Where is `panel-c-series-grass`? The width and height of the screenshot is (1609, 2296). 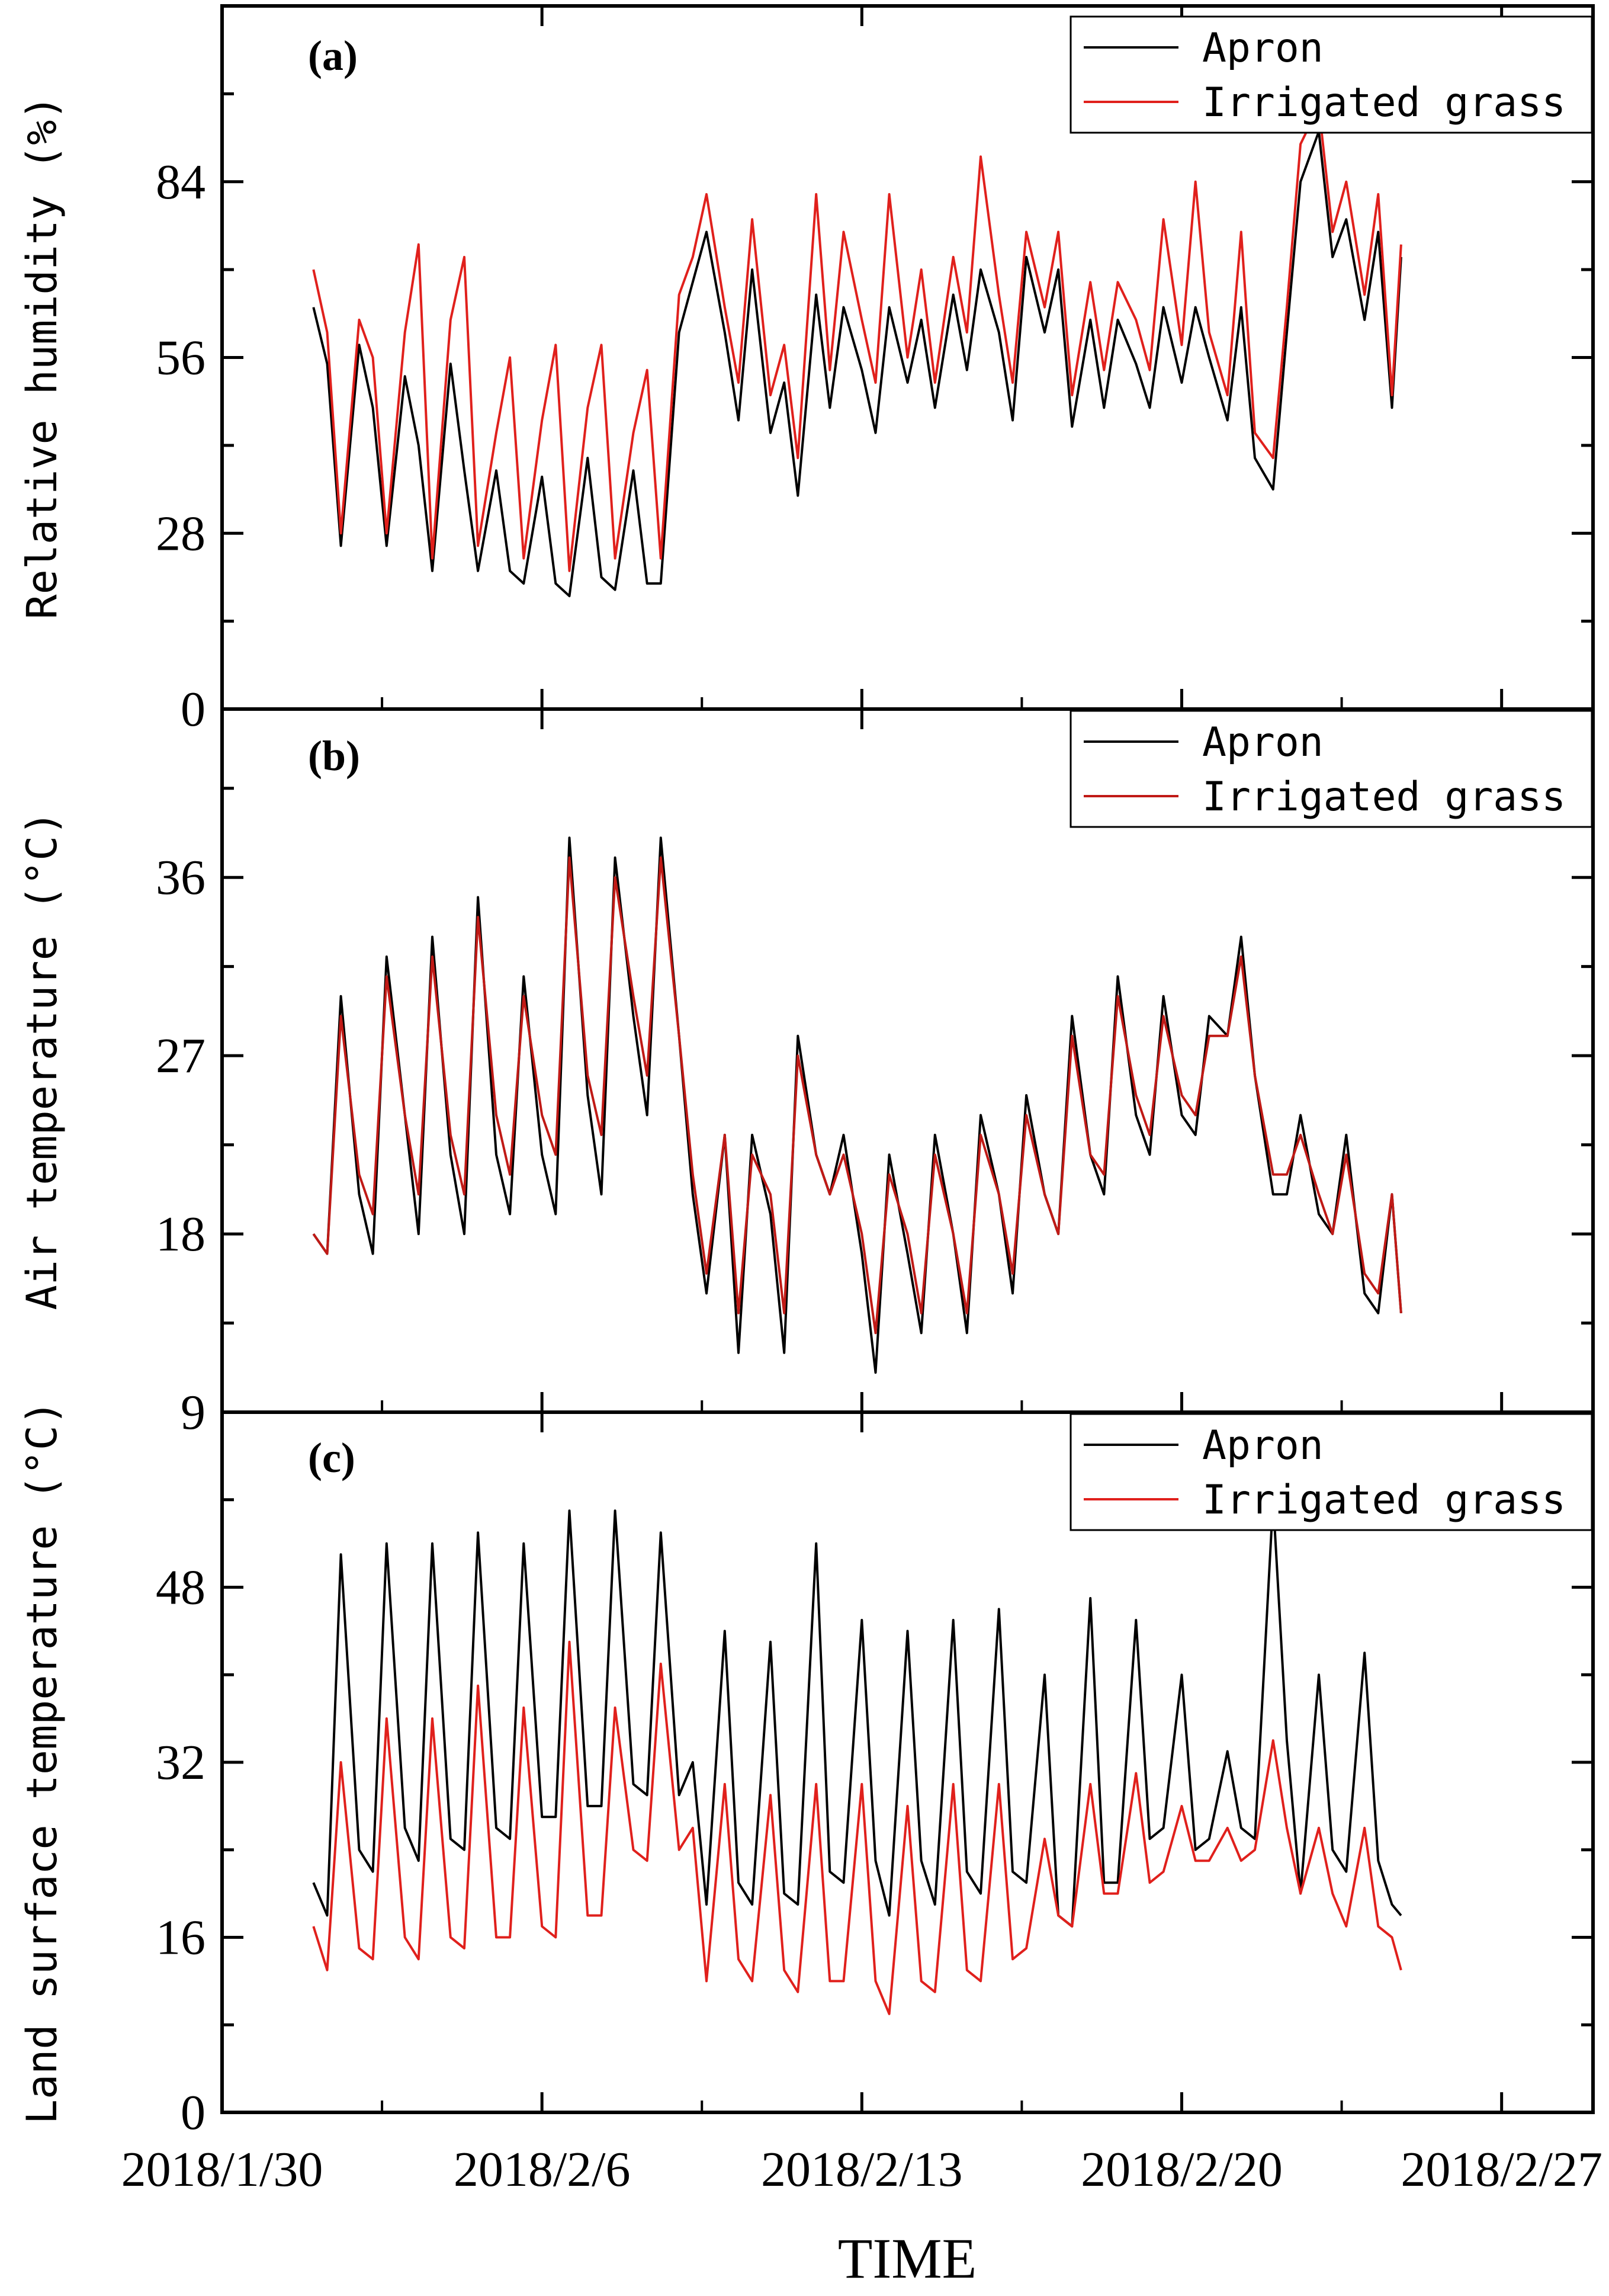 panel-c-series-grass is located at coordinates (857, 1827).